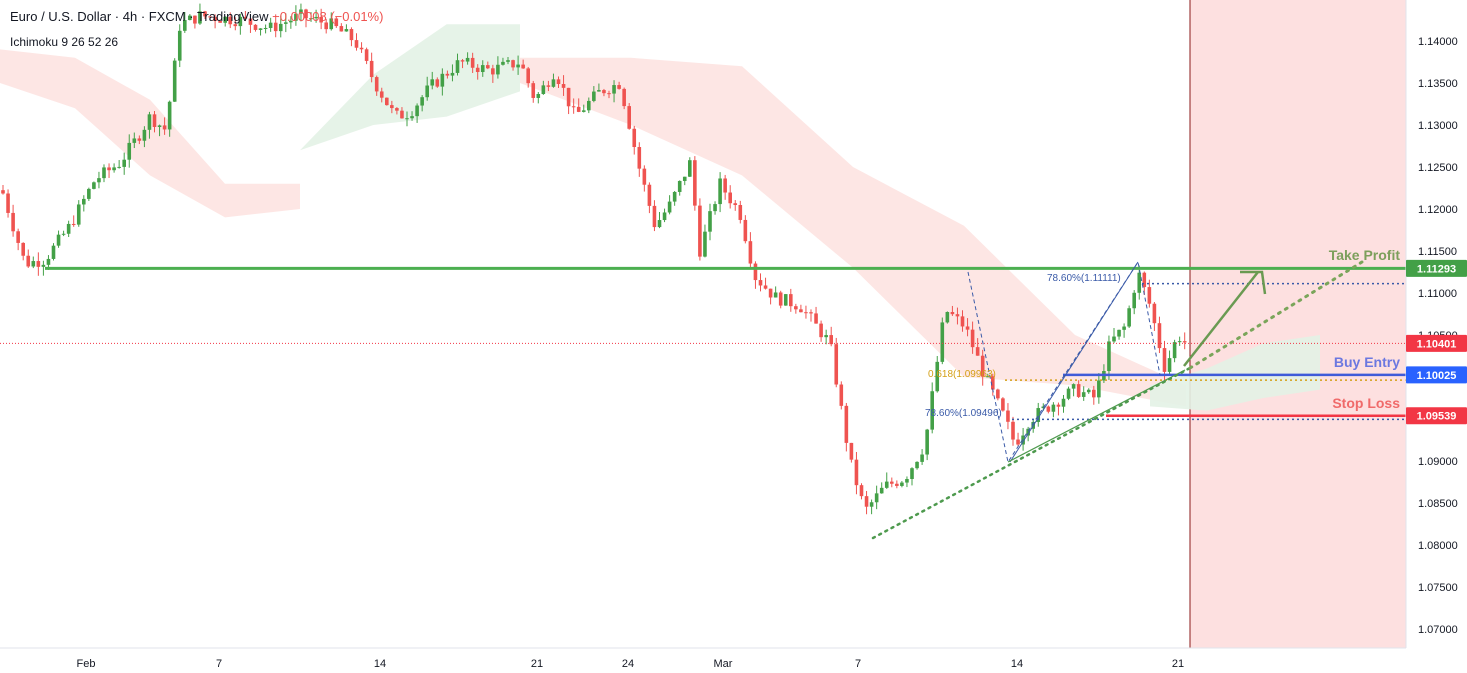  What do you see at coordinates (1437, 417) in the screenshot?
I see `stop-loss-price-tag-text: 1.09539` at bounding box center [1437, 417].